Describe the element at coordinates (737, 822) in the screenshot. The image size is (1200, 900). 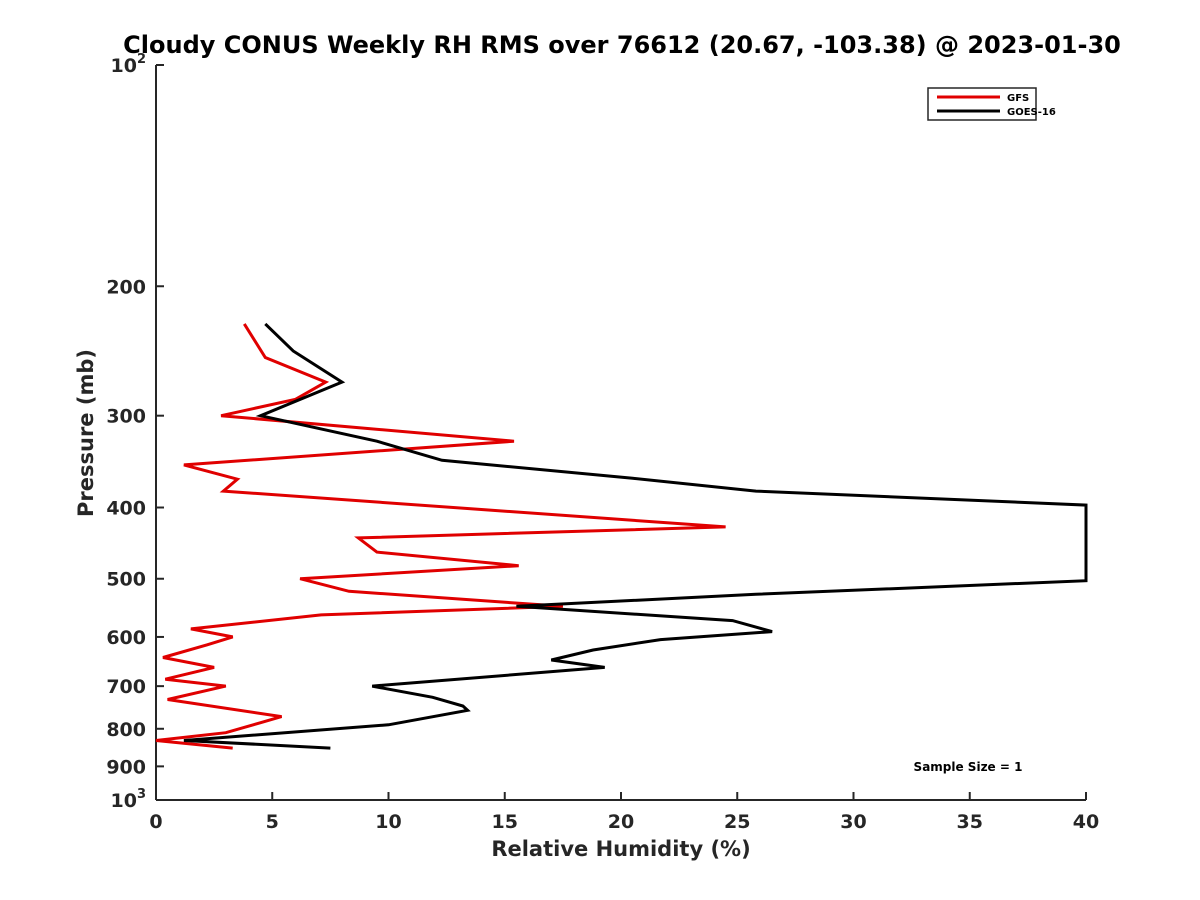
I see `x-tick-label: 25` at that location.